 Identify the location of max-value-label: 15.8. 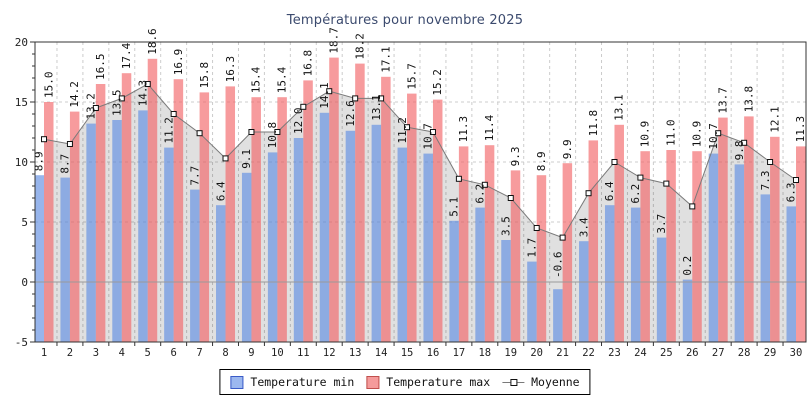
(204, 75).